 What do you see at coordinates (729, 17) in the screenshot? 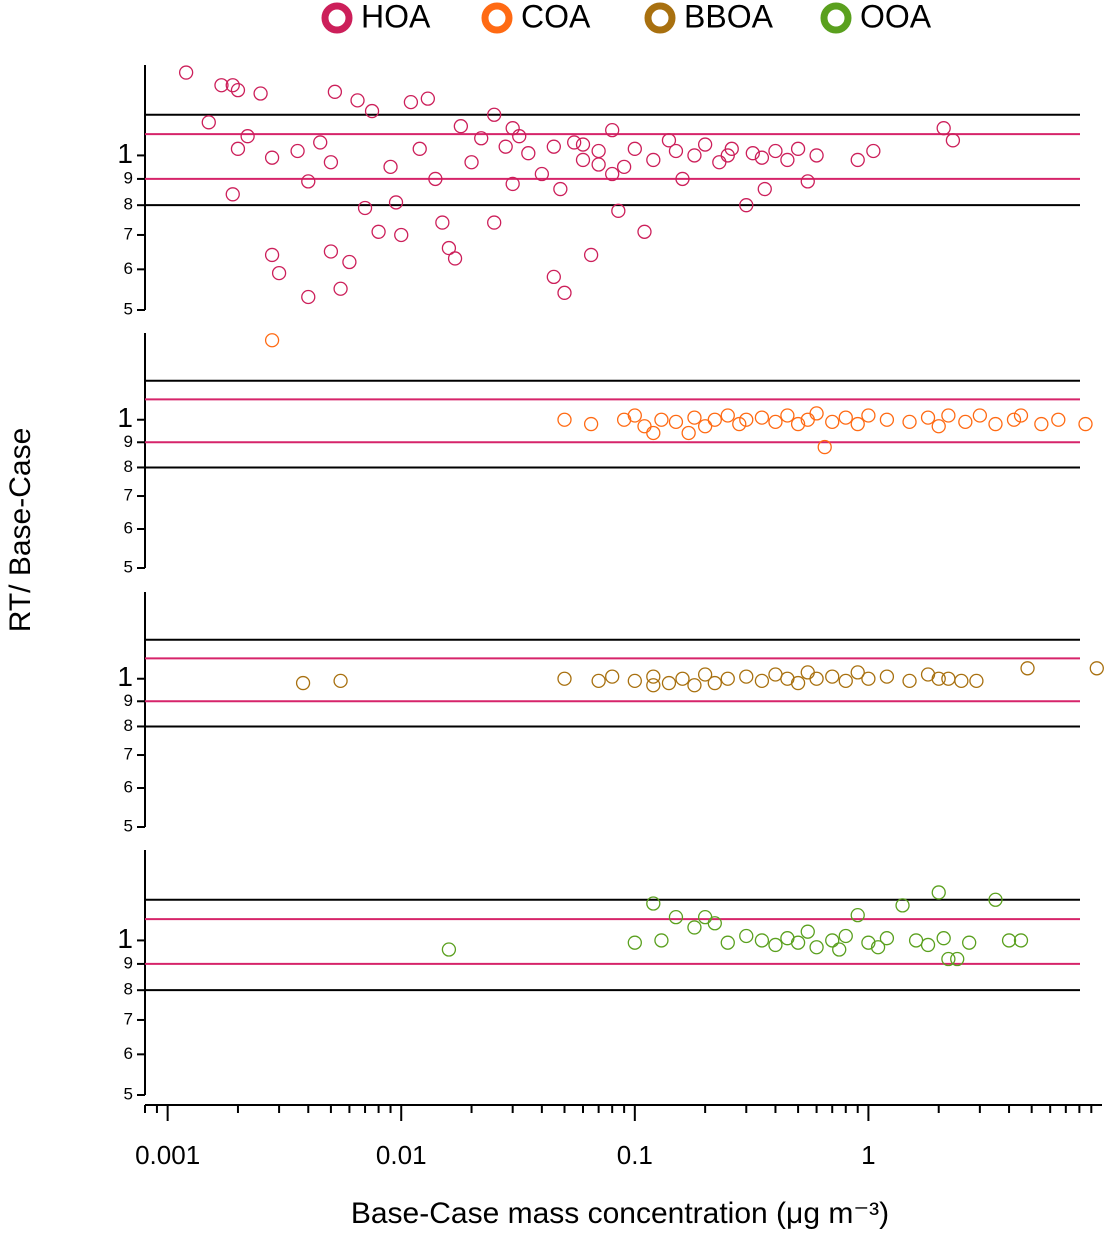
I see `legend-label: BBOA` at bounding box center [729, 17].